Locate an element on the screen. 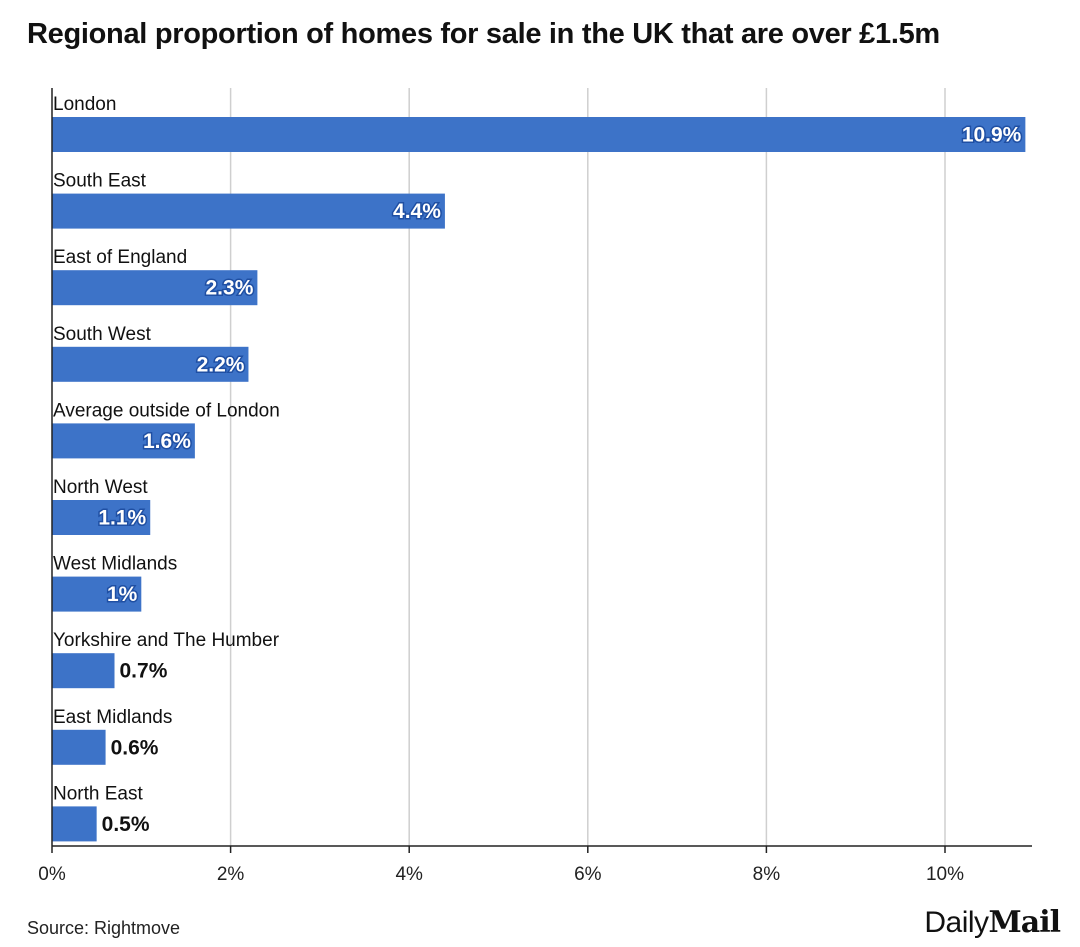 This screenshot has width=1080, height=947. x-tick-label: 6% is located at coordinates (588, 874).